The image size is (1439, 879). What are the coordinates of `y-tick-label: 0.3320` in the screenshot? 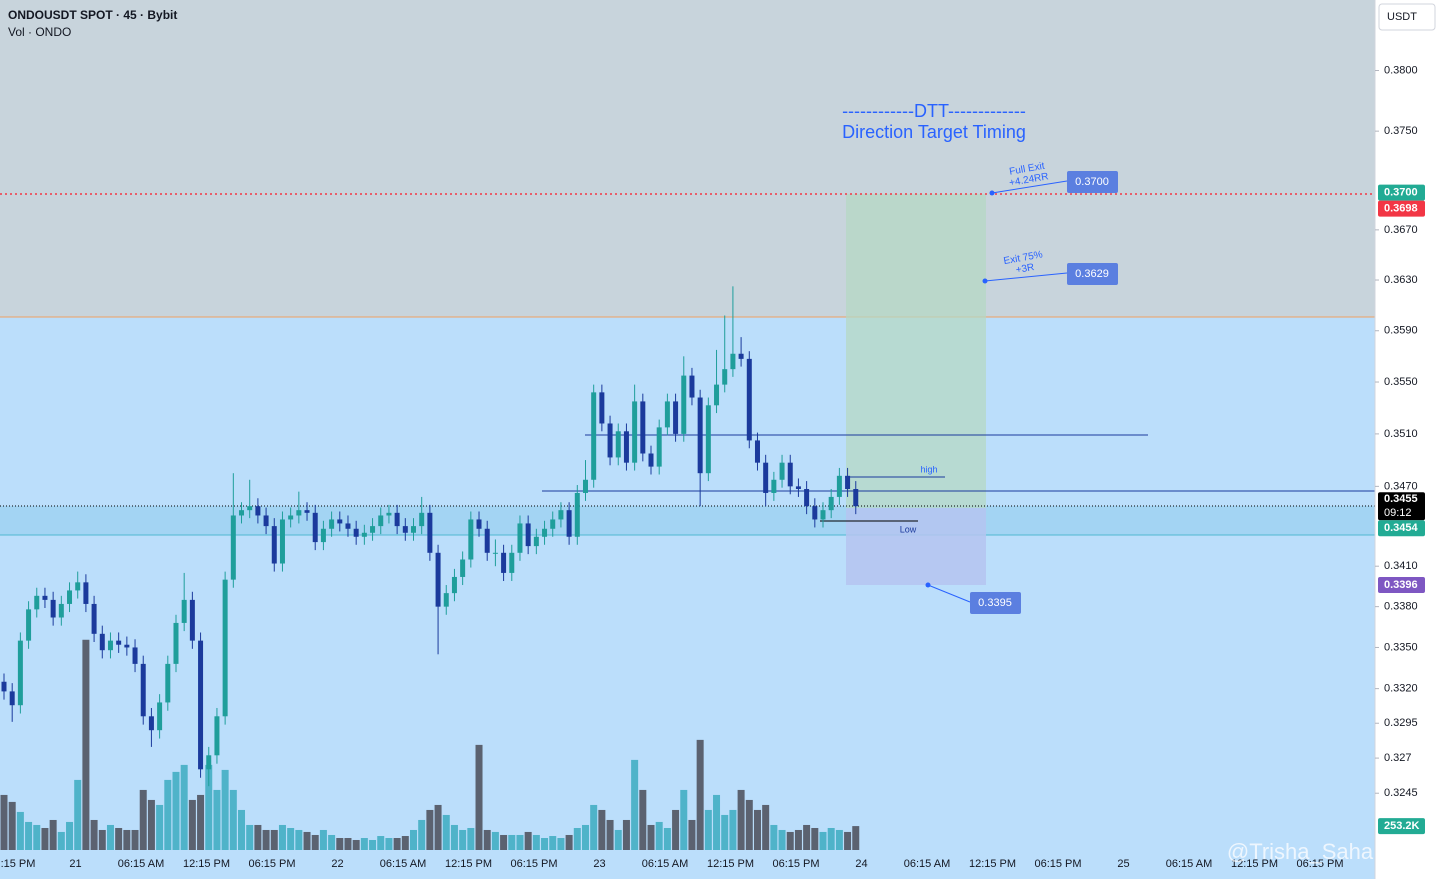 It's located at (1401, 689).